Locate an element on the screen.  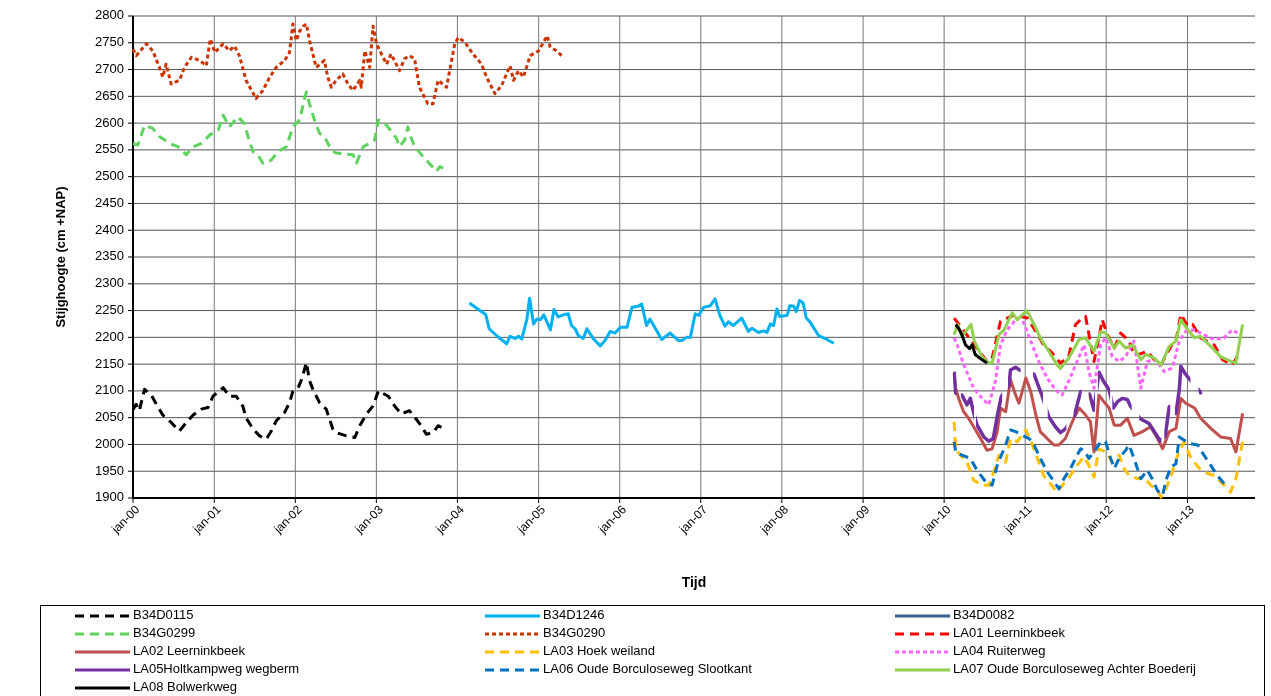
y-tick-label: 2200 is located at coordinates (109, 336).